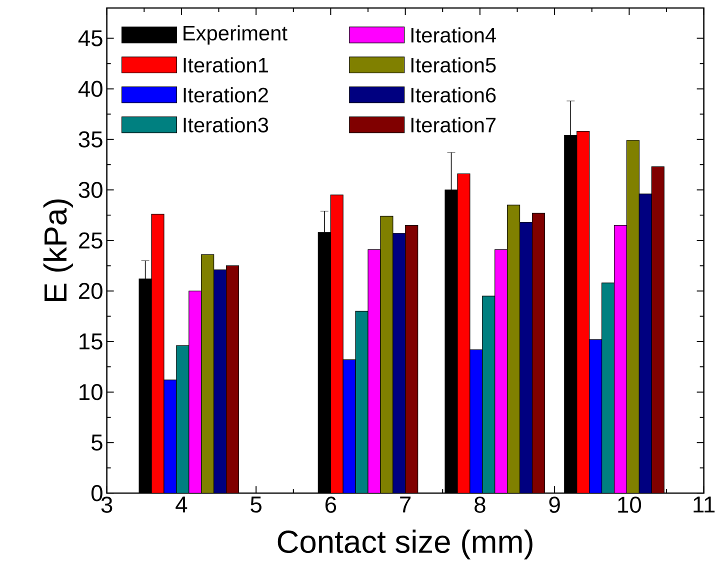  What do you see at coordinates (630, 504) in the screenshot?
I see `x-tick-label: 10` at bounding box center [630, 504].